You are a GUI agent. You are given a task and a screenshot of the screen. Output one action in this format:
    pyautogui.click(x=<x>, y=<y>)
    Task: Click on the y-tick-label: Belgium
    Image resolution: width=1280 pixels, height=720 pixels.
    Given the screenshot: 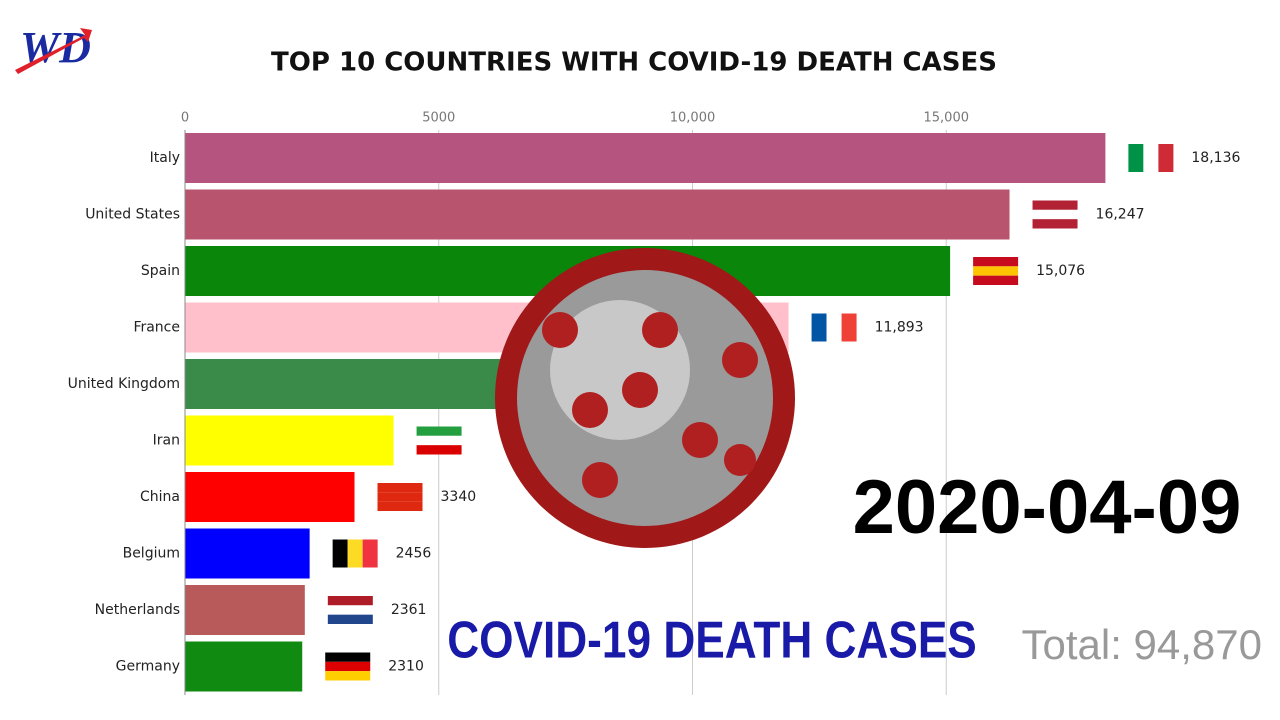 What is the action you would take?
    pyautogui.click(x=151, y=554)
    